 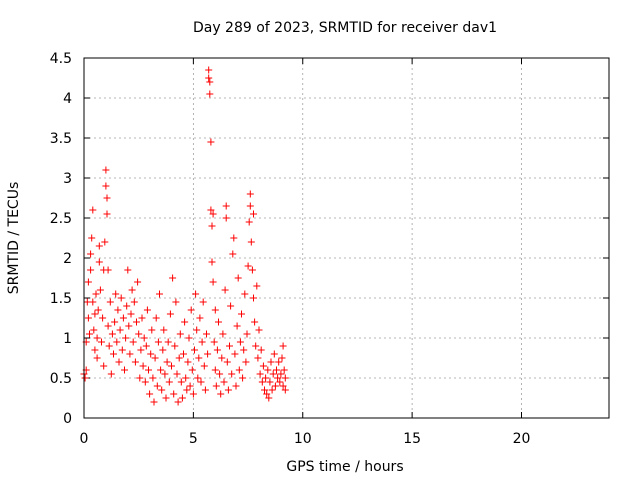 I want to click on x-tick-label: 0, so click(x=84, y=439).